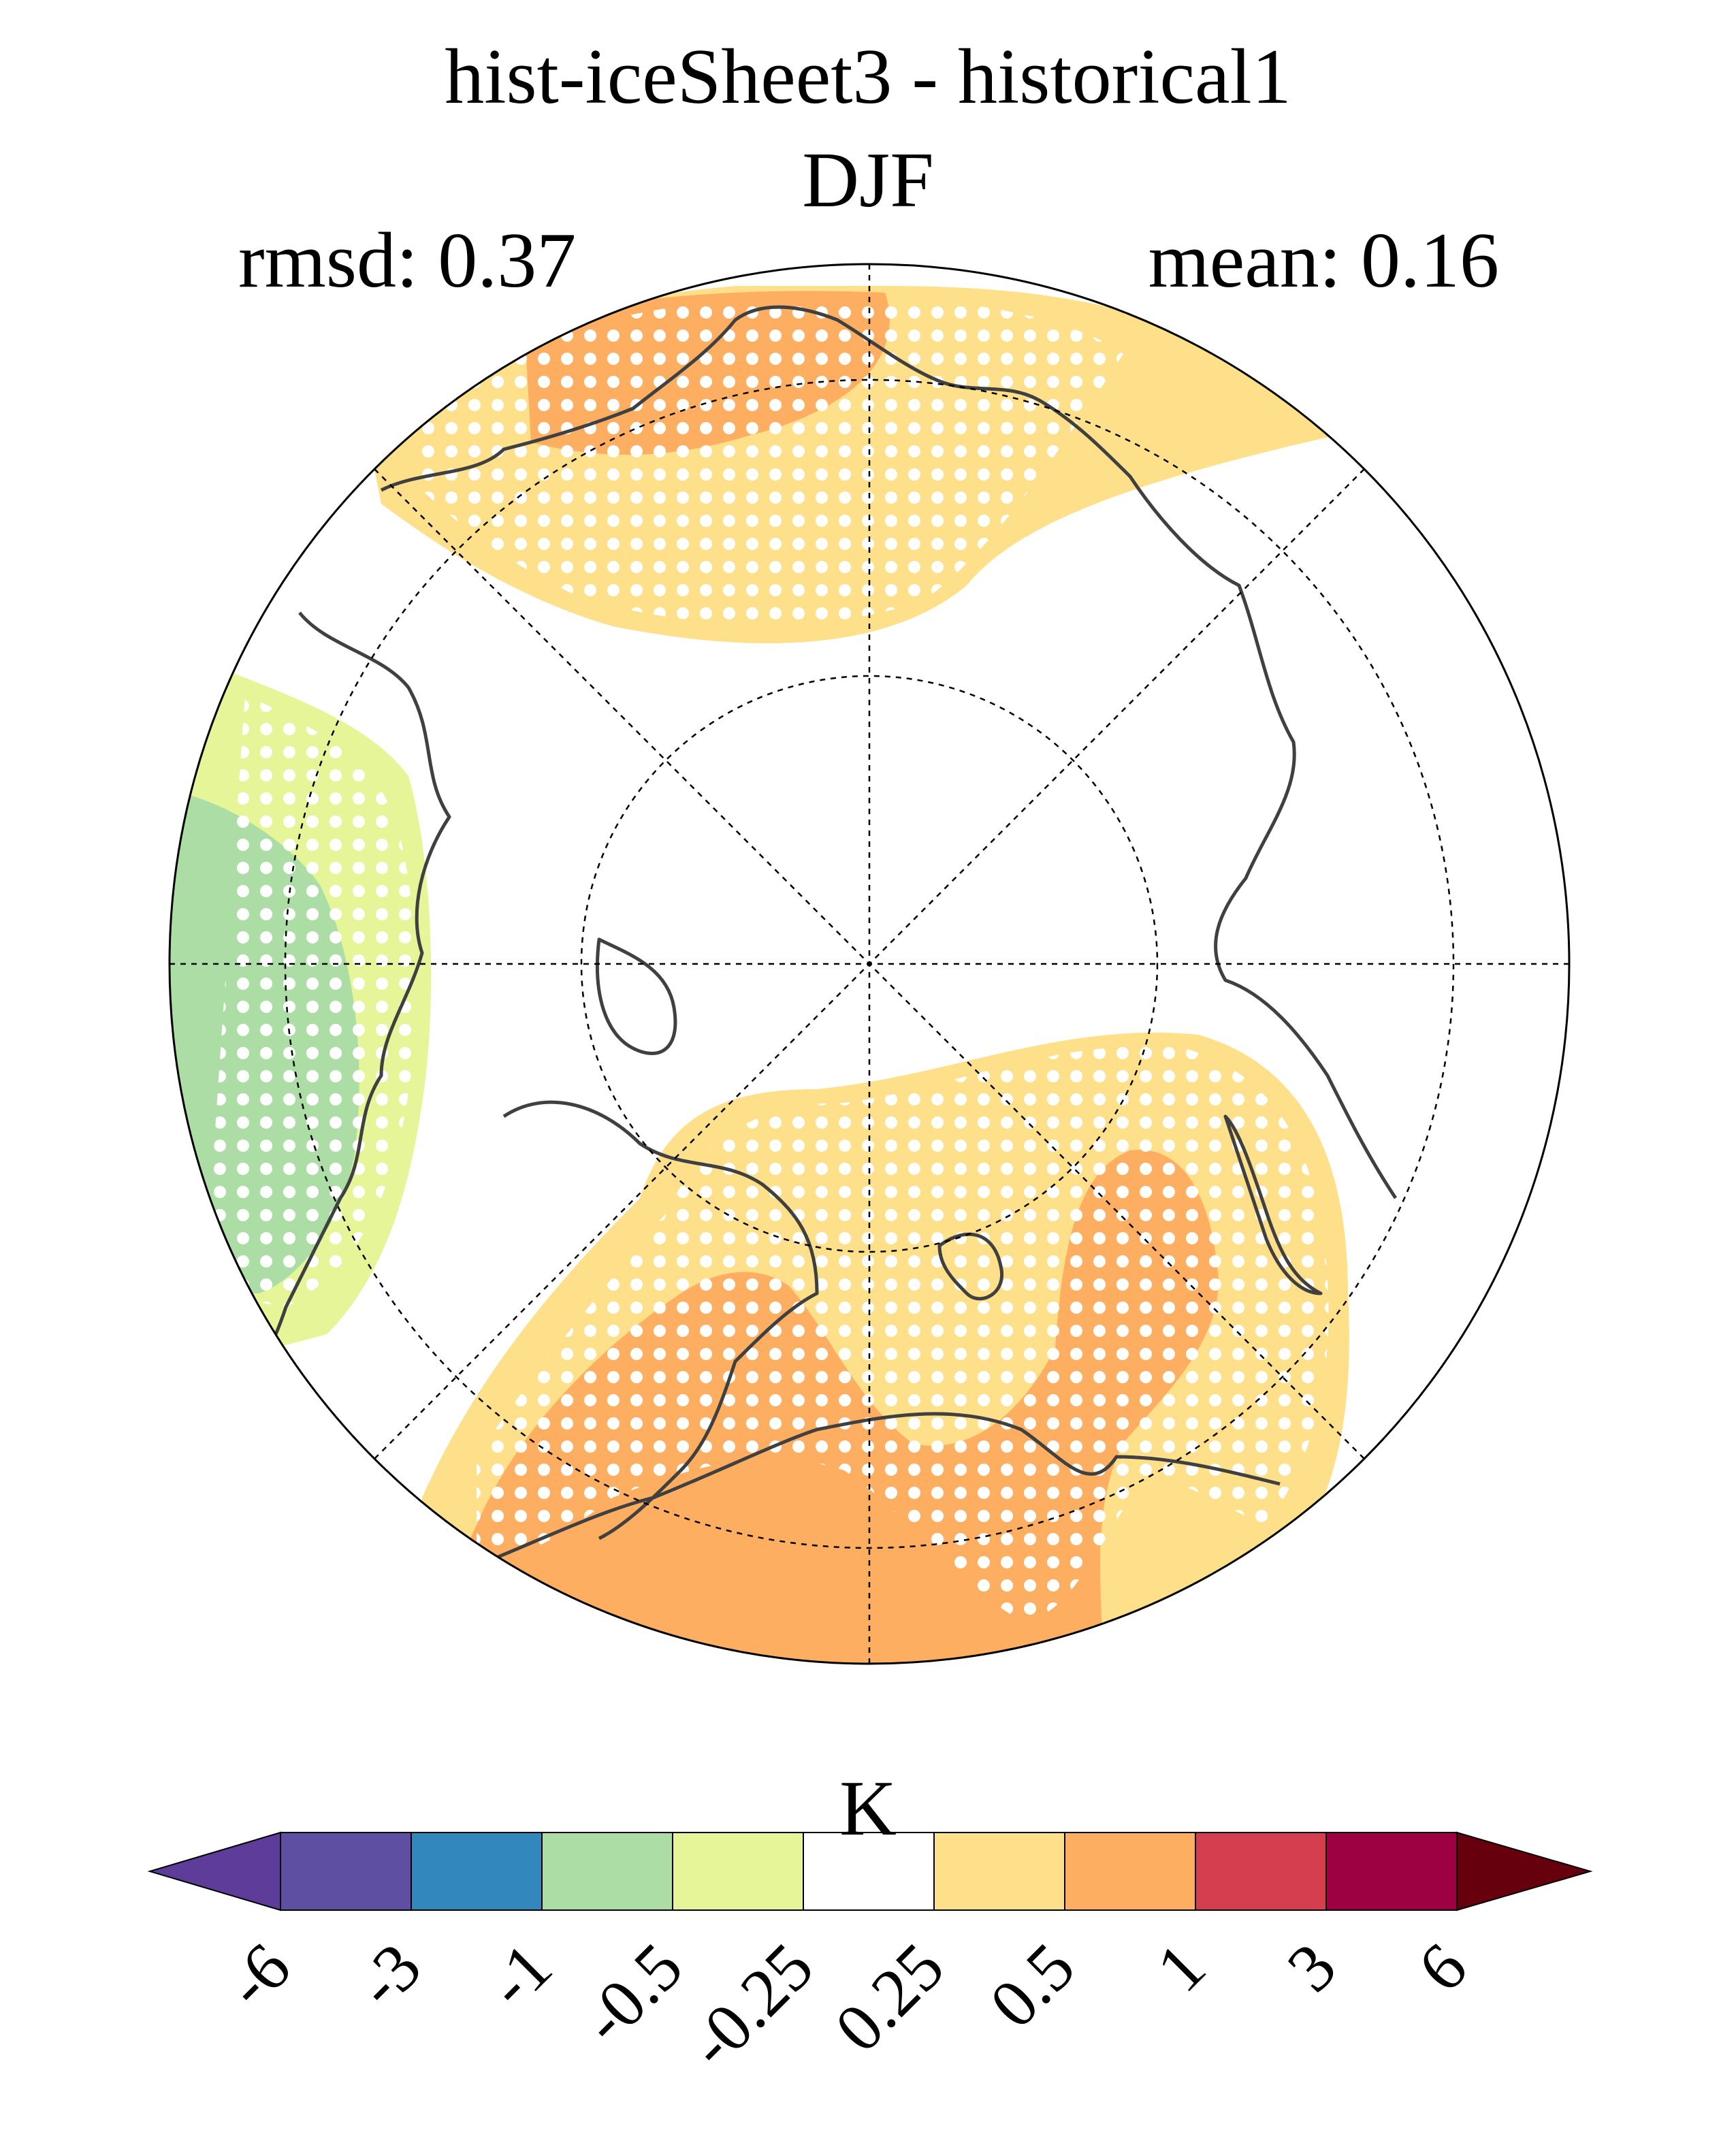 This screenshot has height=2130, width=1736. Describe the element at coordinates (868, 1808) in the screenshot. I see `colorbar-units: K` at that location.